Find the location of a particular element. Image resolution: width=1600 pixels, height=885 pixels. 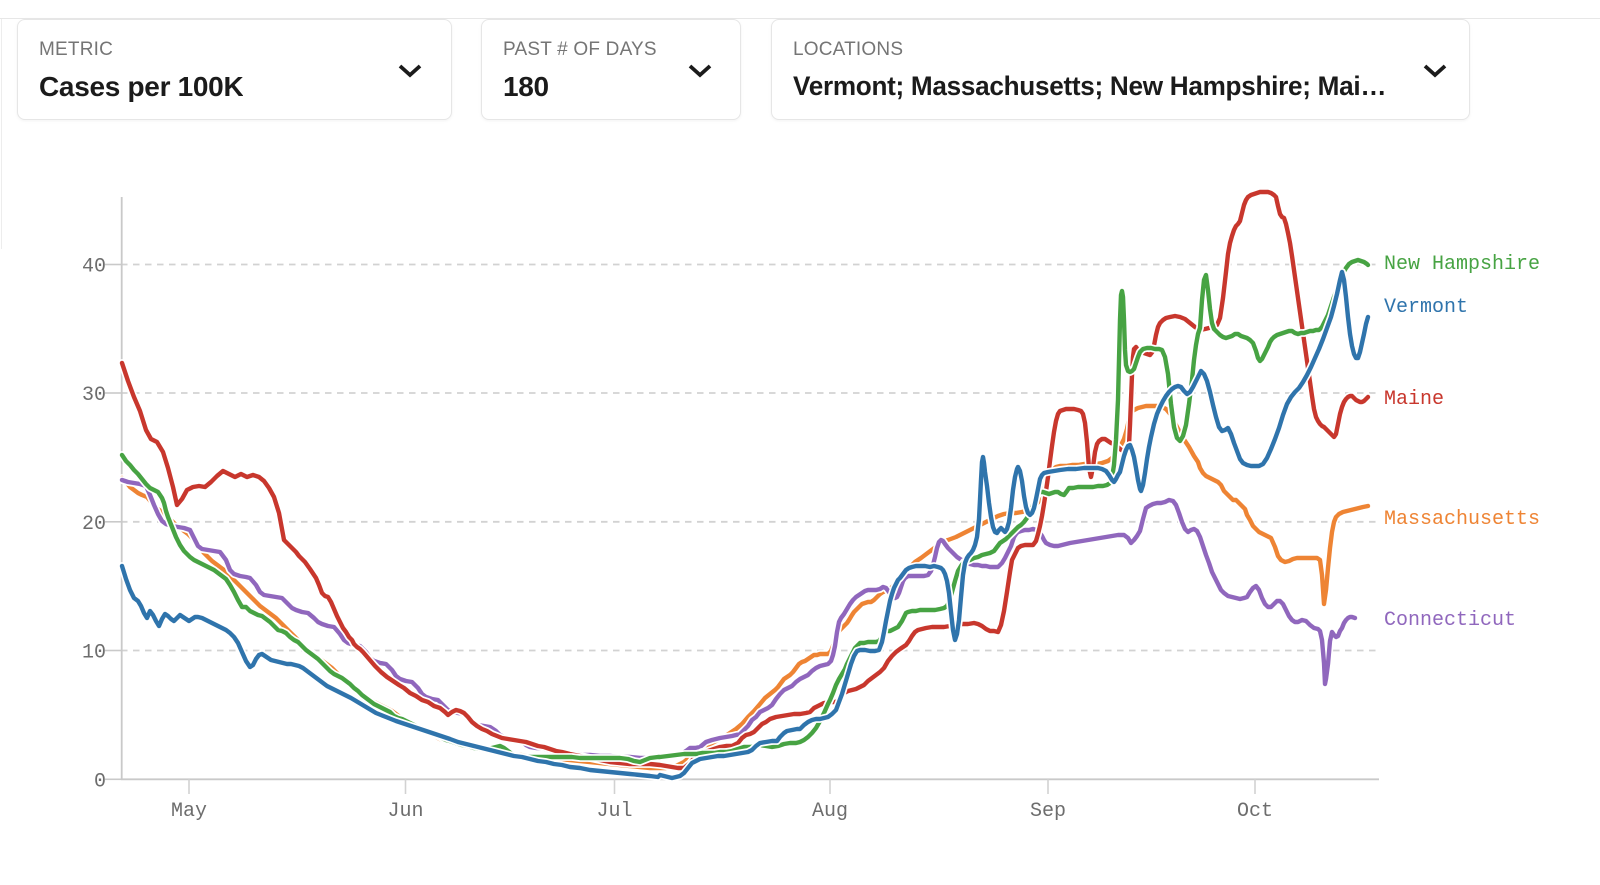

svg-text: 0 is located at coordinates (100, 781).